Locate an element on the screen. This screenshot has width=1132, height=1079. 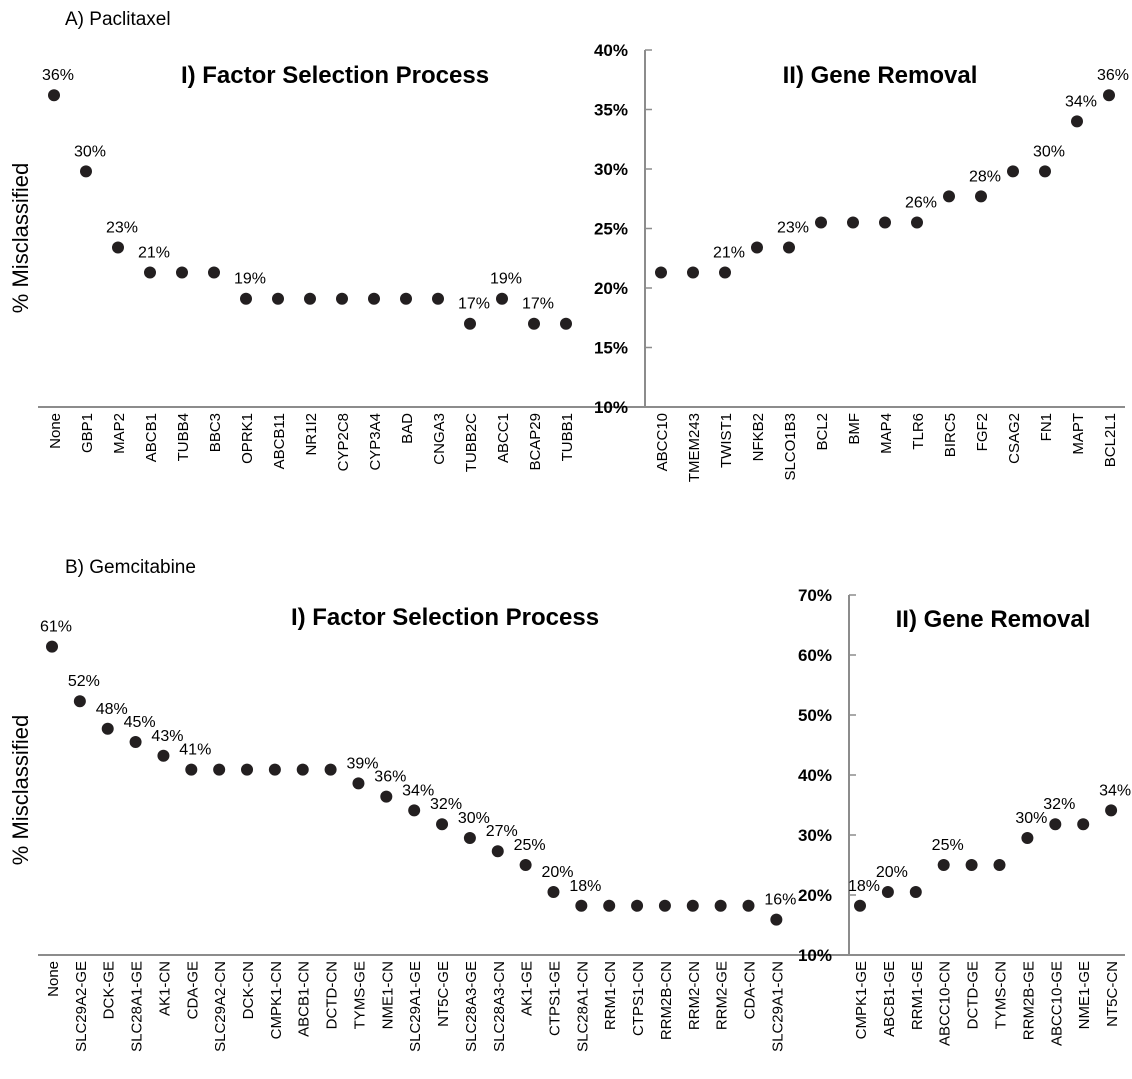
x-tick-label: TUBB1 is located at coordinates (567, 437).